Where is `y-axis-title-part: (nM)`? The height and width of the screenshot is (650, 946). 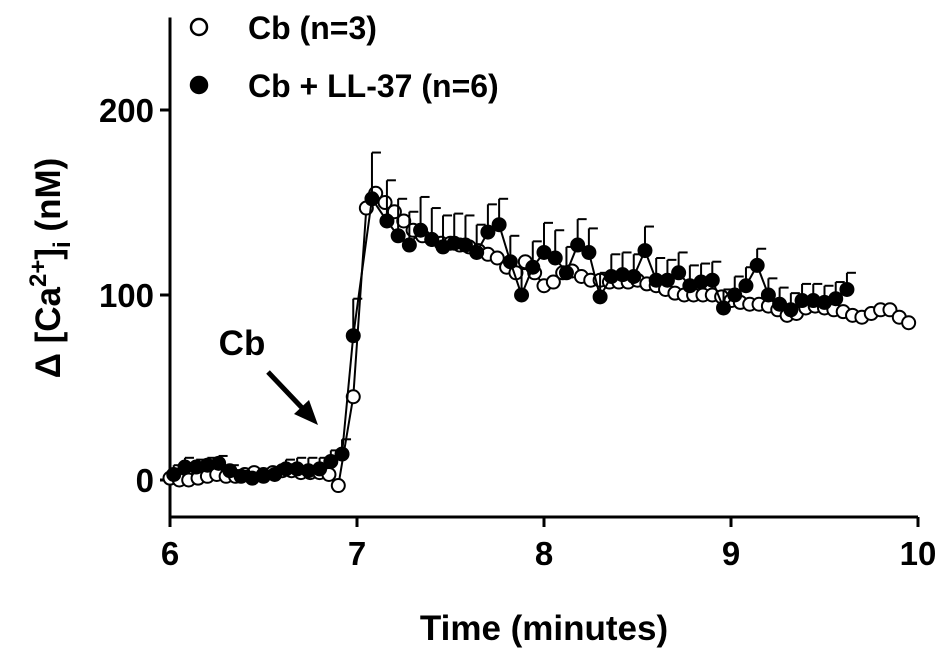
y-axis-title-part: (nM) is located at coordinates (48, 200).